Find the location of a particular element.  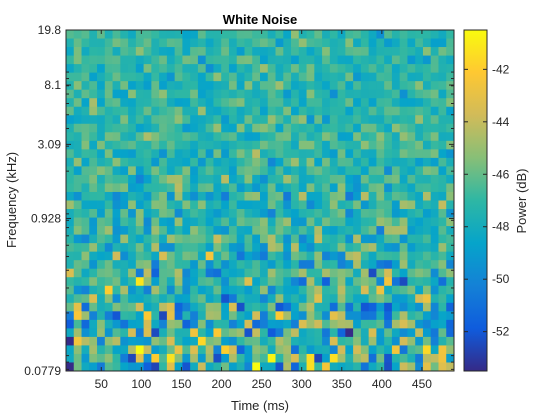

x-tick-label: 250 is located at coordinates (262, 384).